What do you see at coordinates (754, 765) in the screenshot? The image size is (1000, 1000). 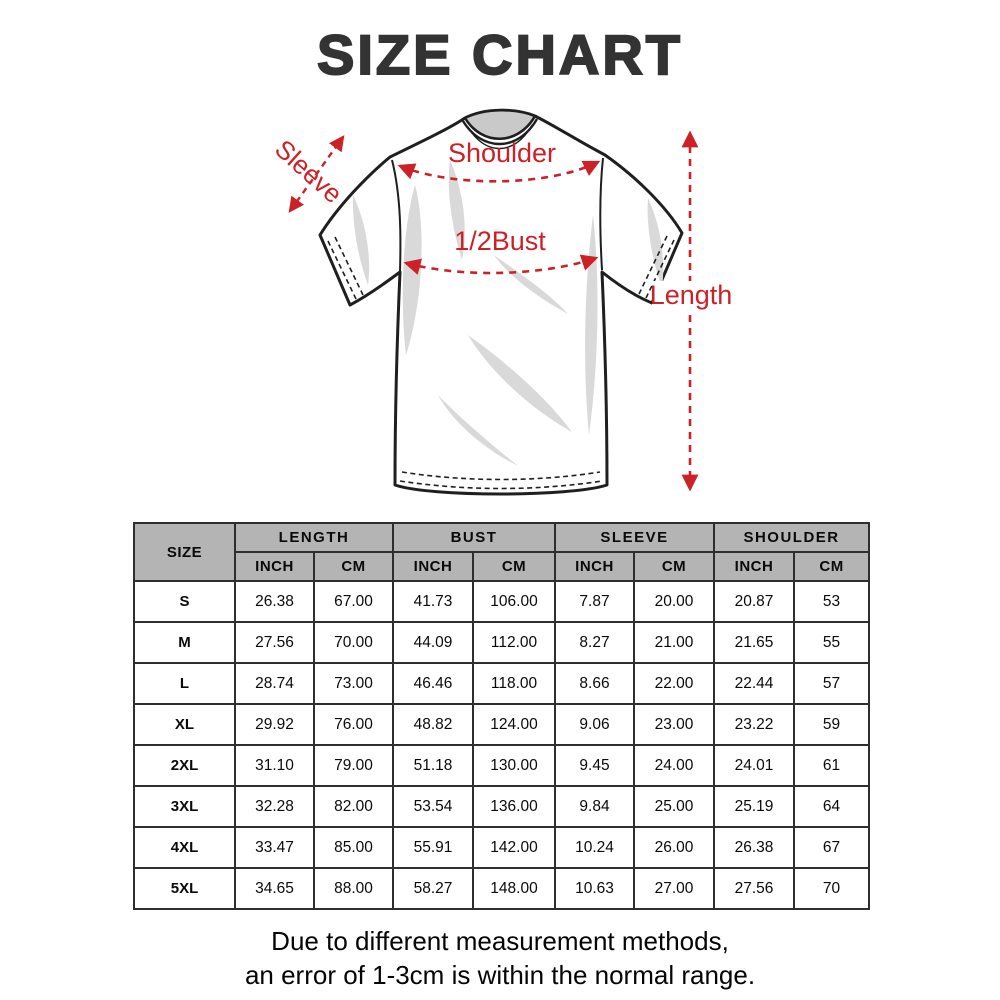 I see `measurement-cell: 24.01` at bounding box center [754, 765].